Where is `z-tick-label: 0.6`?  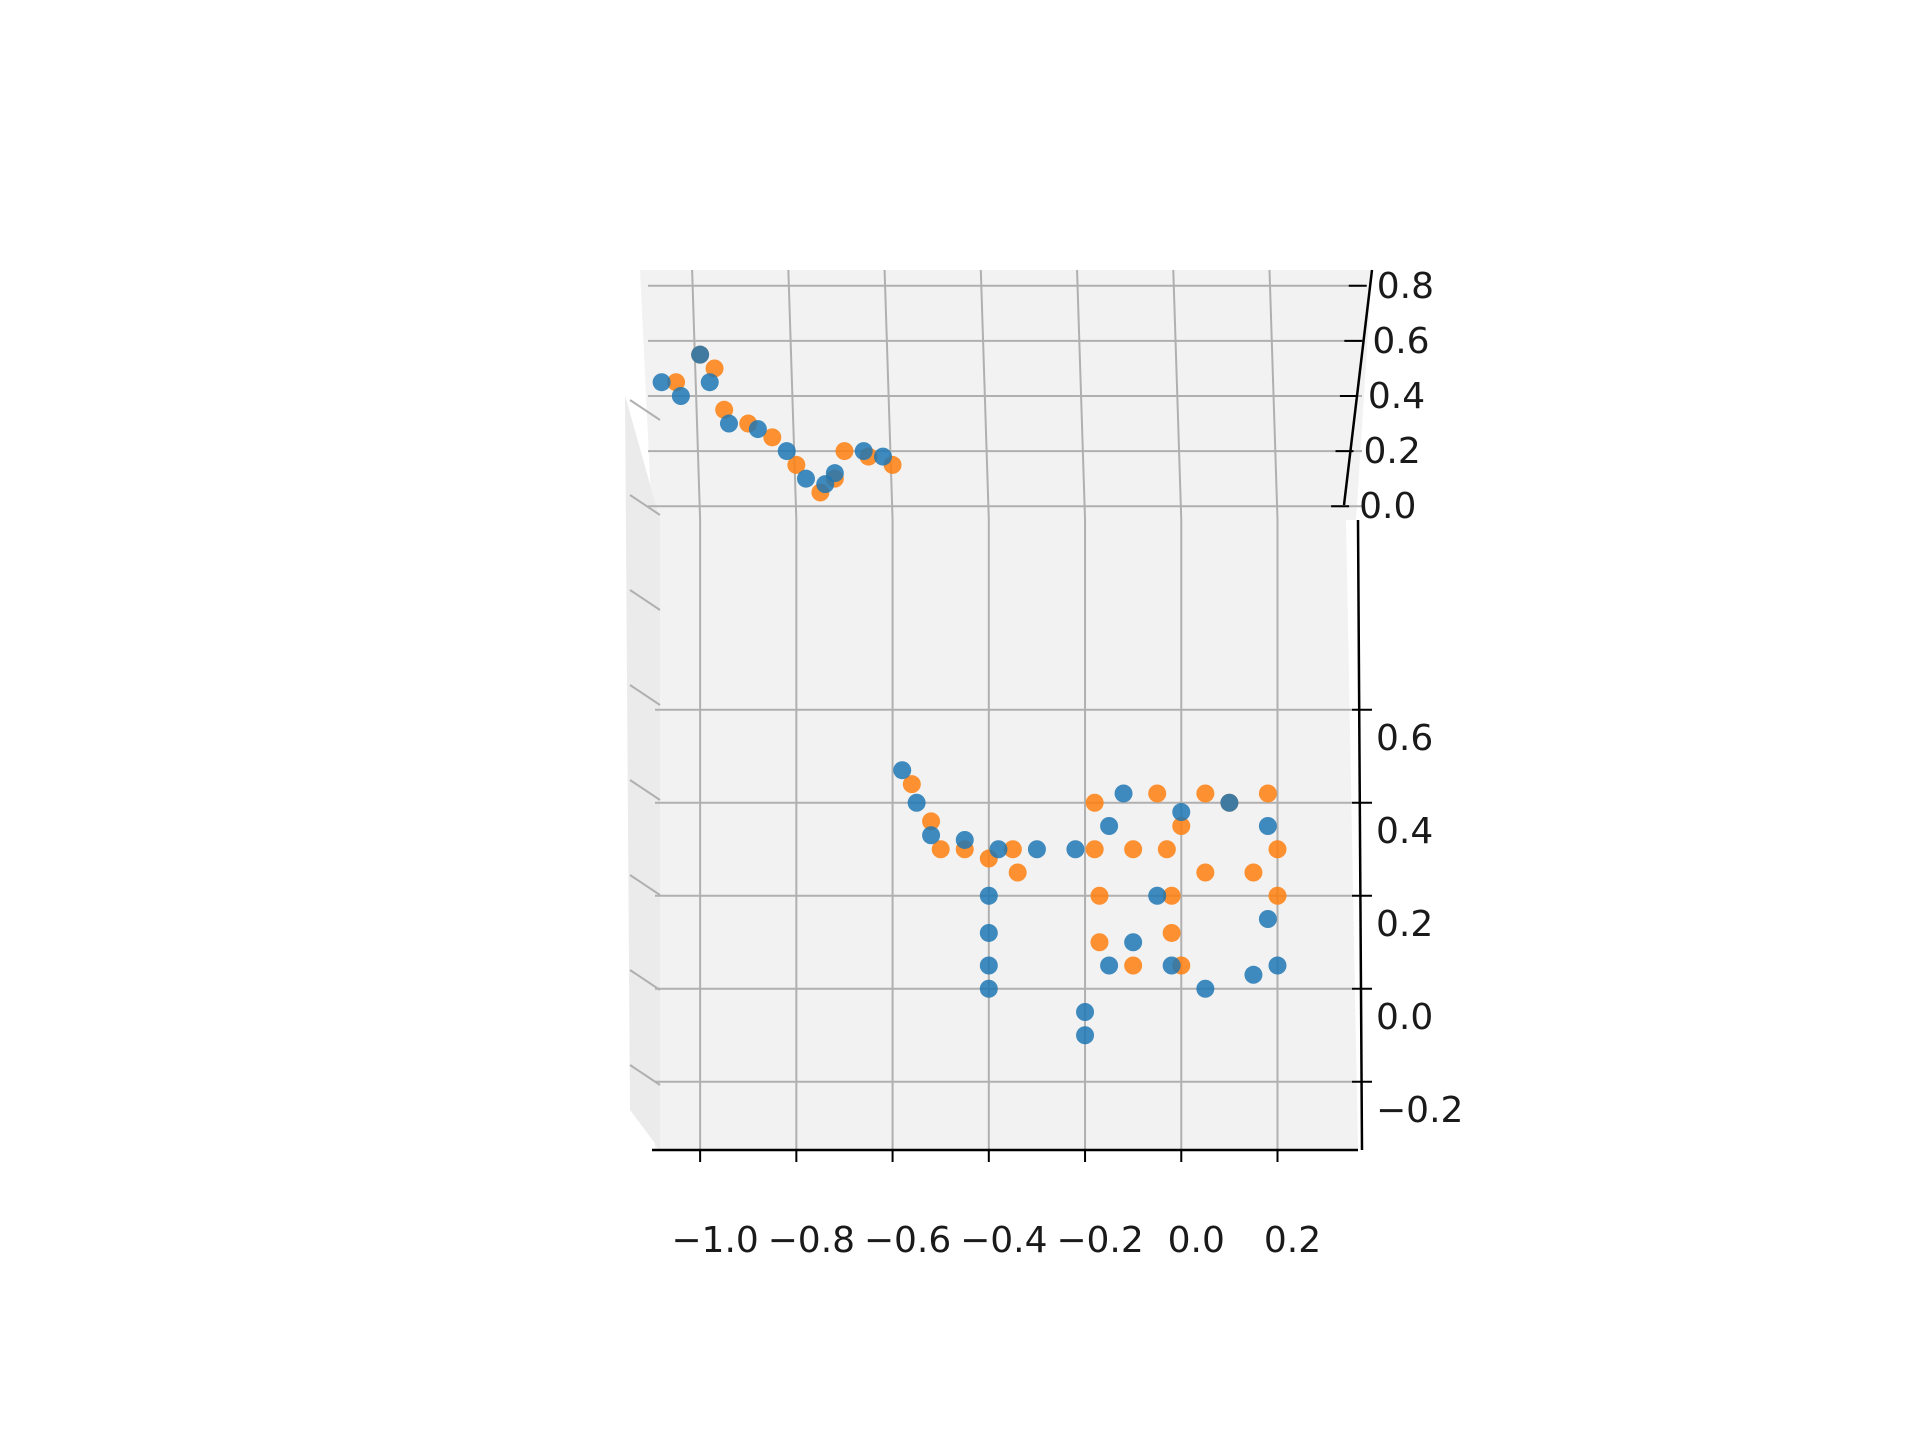 z-tick-label: 0.6 is located at coordinates (1404, 738).